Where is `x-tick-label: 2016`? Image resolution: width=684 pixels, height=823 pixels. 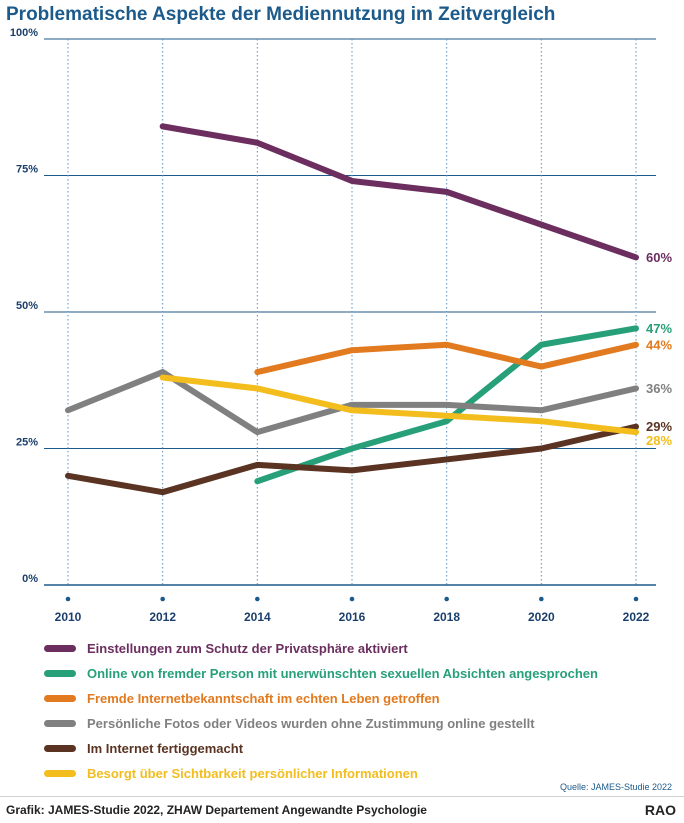 x-tick-label: 2016 is located at coordinates (352, 617).